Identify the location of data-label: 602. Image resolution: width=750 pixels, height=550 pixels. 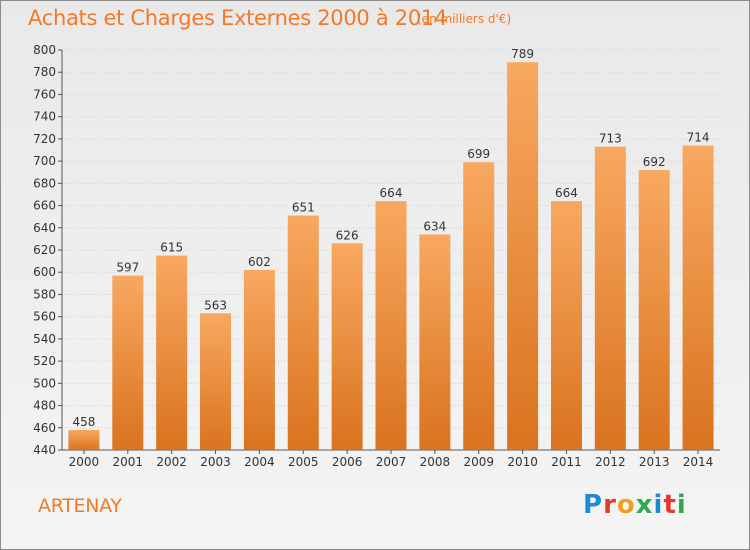
(259, 262).